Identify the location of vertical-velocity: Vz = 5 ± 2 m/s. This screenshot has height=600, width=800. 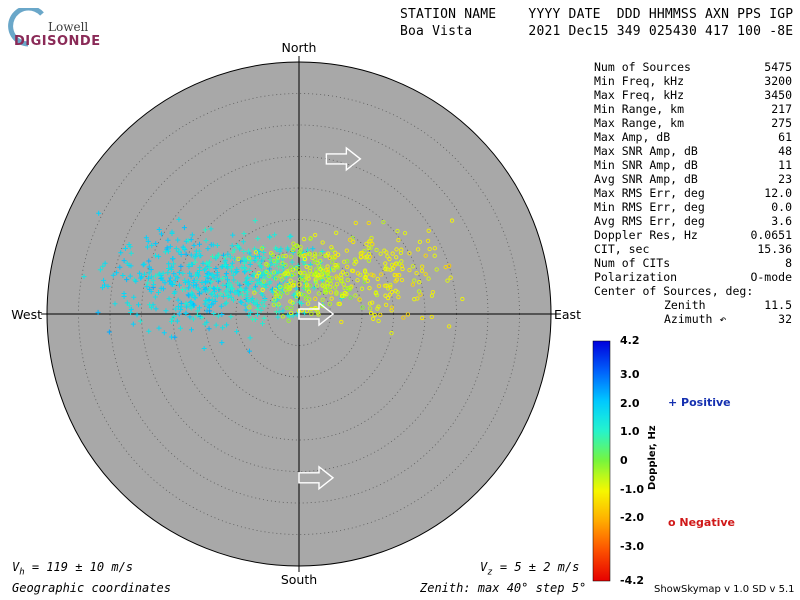
(530, 569).